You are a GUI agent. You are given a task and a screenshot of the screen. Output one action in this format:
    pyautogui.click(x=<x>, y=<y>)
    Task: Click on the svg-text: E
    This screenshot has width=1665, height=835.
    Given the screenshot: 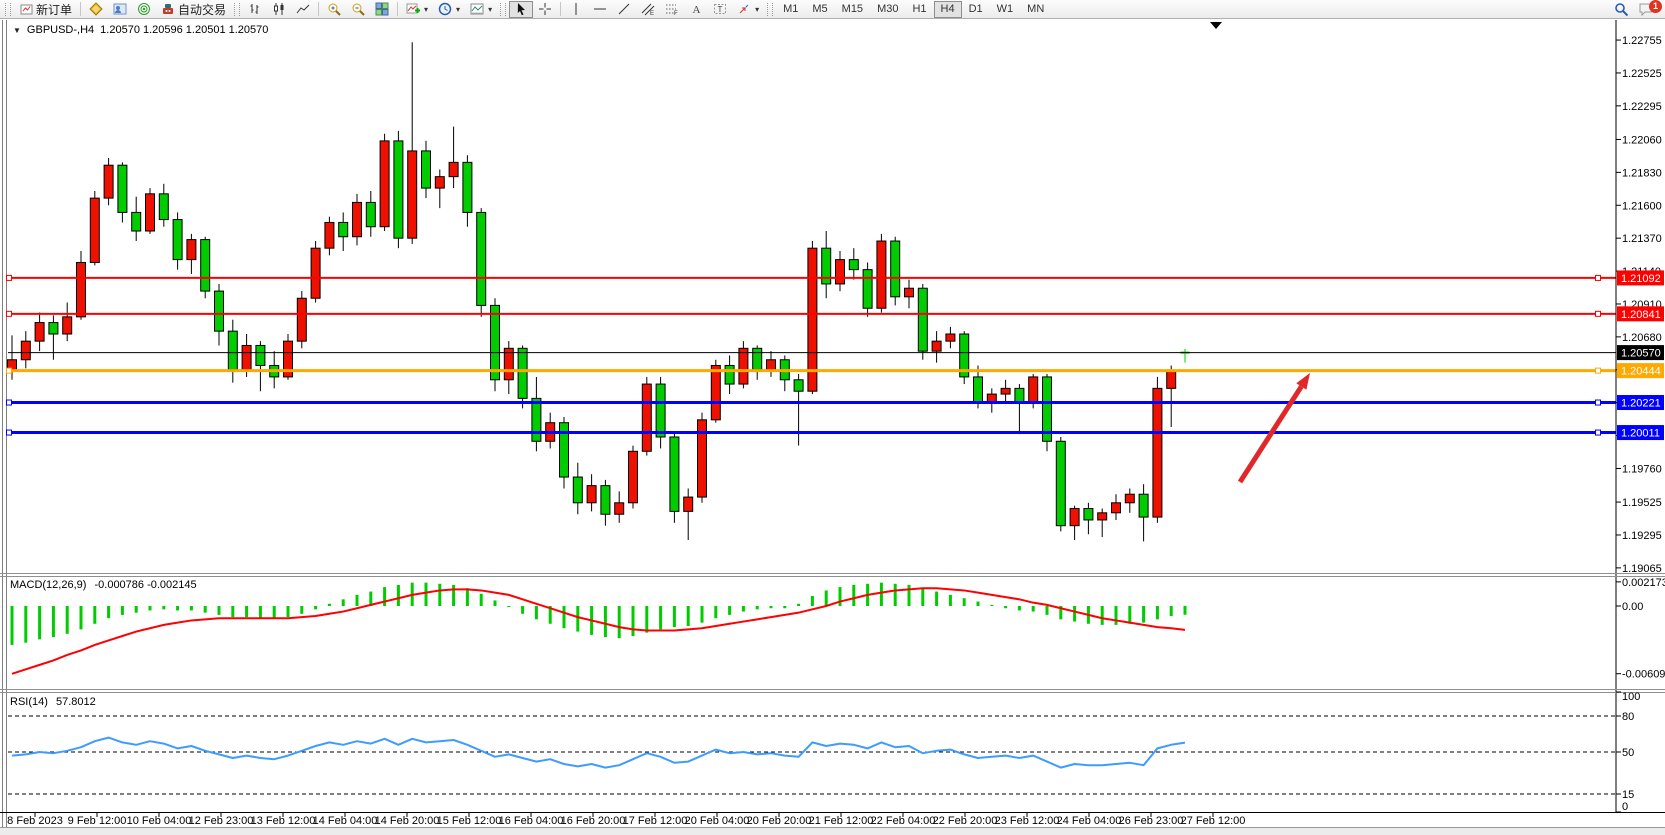 What is the action you would take?
    pyautogui.click(x=652, y=13)
    